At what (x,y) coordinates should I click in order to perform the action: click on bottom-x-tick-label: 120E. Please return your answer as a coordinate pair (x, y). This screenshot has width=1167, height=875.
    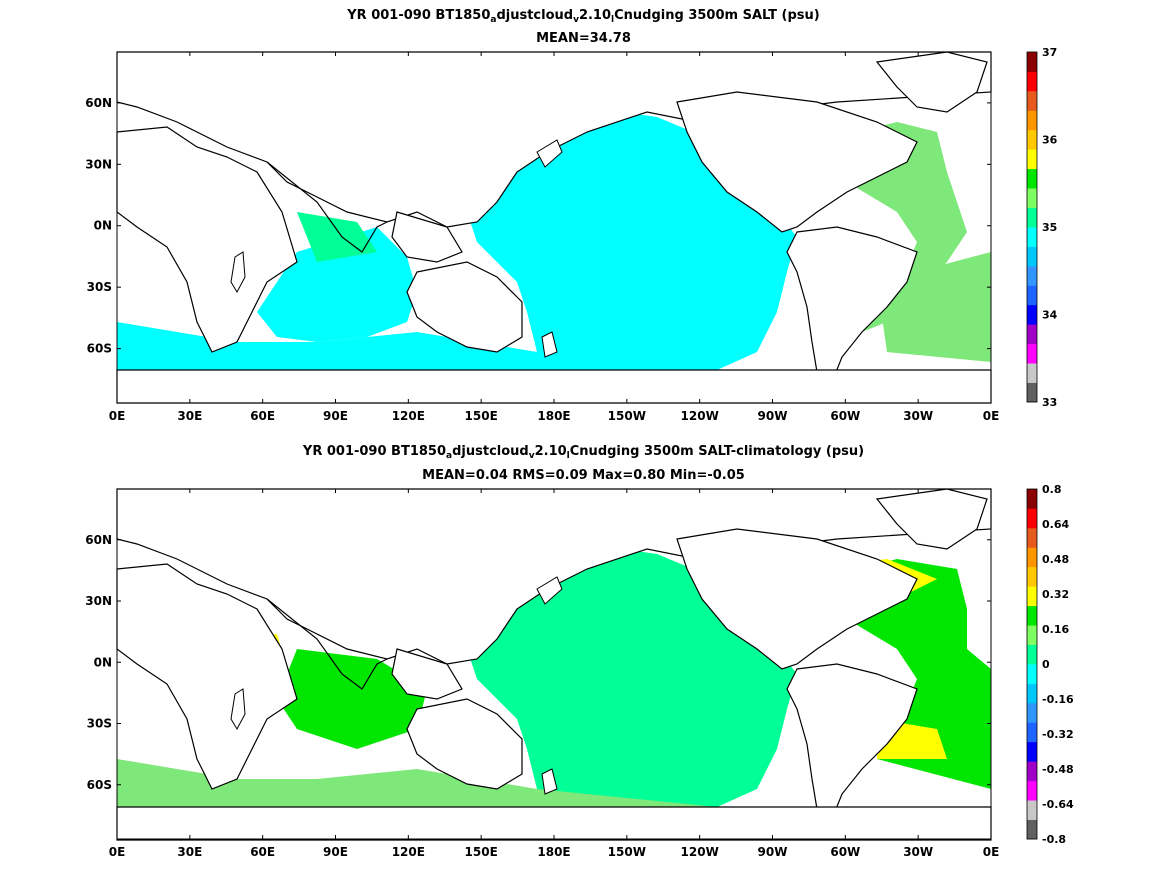
    Looking at the image, I should click on (408, 852).